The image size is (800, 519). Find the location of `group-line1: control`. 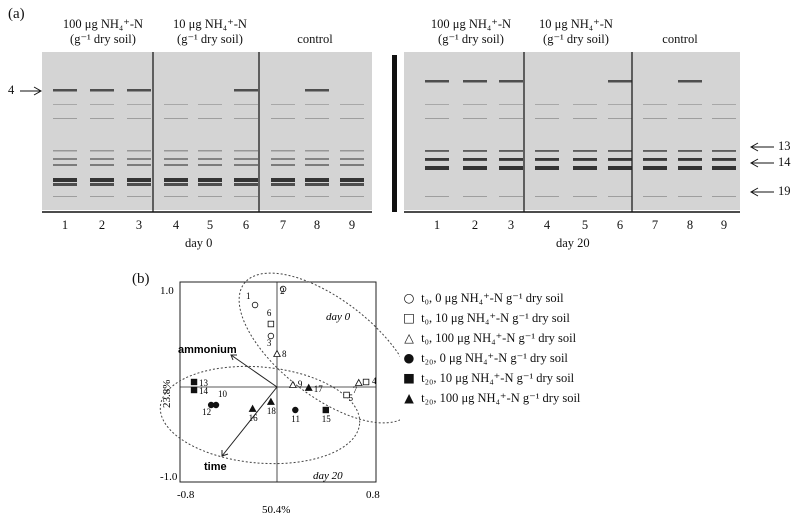

group-line1: control is located at coordinates (680, 39).